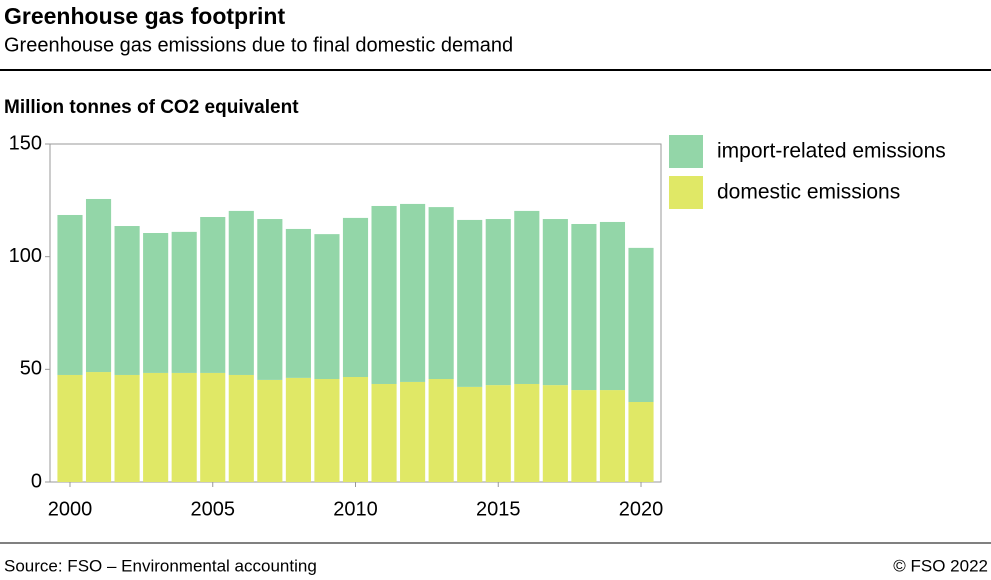  I want to click on x-tick-label: 2020, so click(641, 509).